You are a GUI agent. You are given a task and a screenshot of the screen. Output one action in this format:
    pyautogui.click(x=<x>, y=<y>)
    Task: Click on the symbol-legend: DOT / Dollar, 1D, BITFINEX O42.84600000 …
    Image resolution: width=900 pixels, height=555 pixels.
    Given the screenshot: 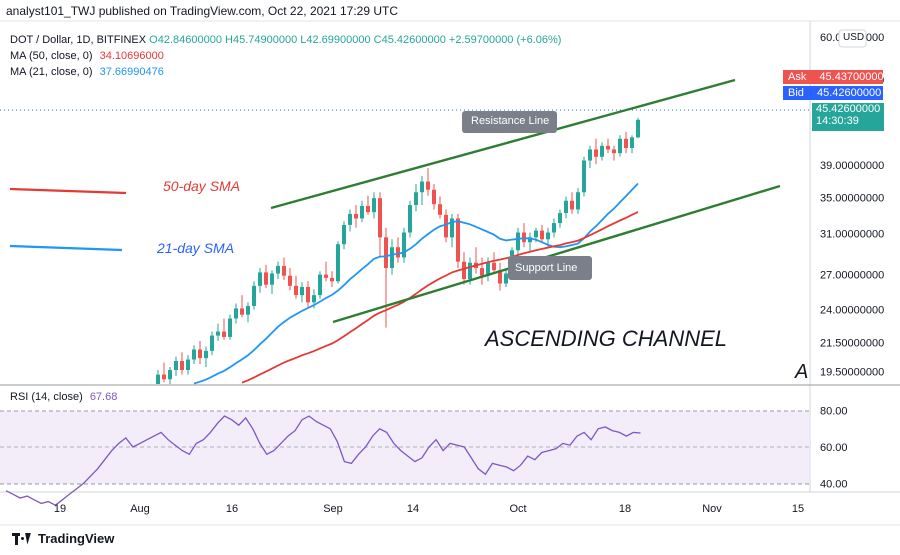 What is the action you would take?
    pyautogui.click(x=285, y=40)
    